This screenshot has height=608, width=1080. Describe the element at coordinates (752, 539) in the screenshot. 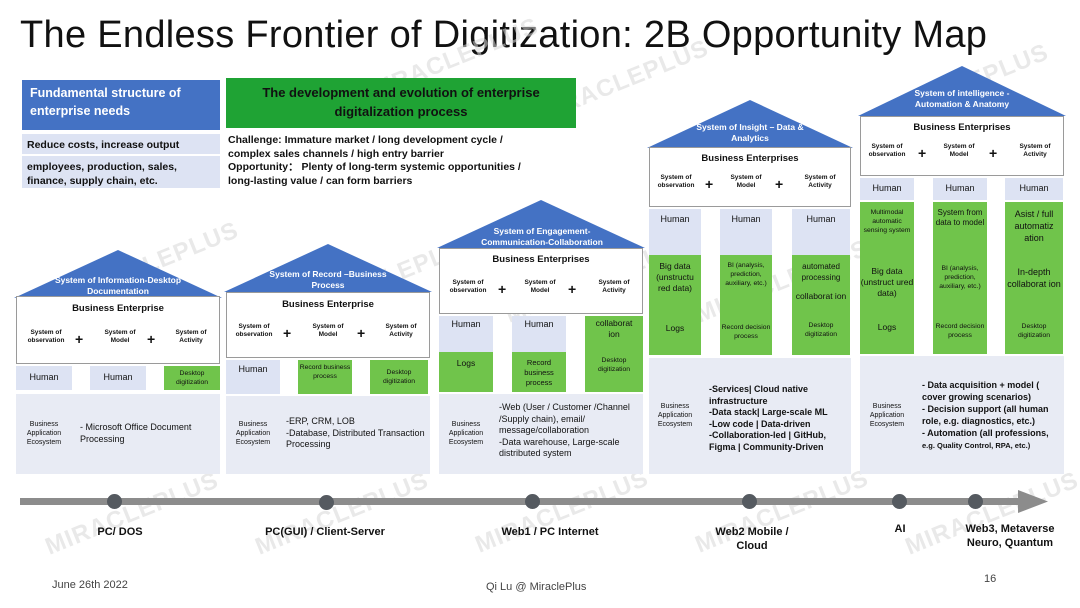

I see `era-label: Web2 Mobile / Cloud` at that location.